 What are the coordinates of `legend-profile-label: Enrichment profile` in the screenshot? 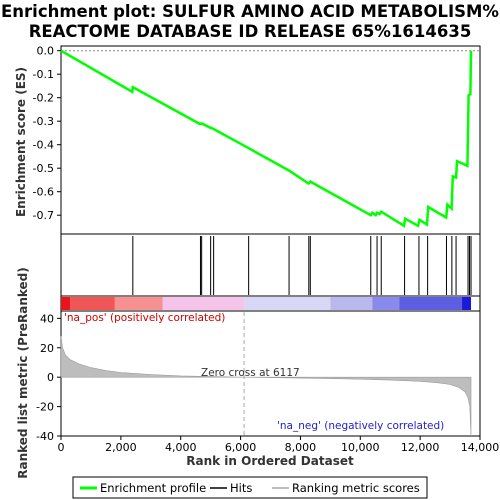 It's located at (153, 488).